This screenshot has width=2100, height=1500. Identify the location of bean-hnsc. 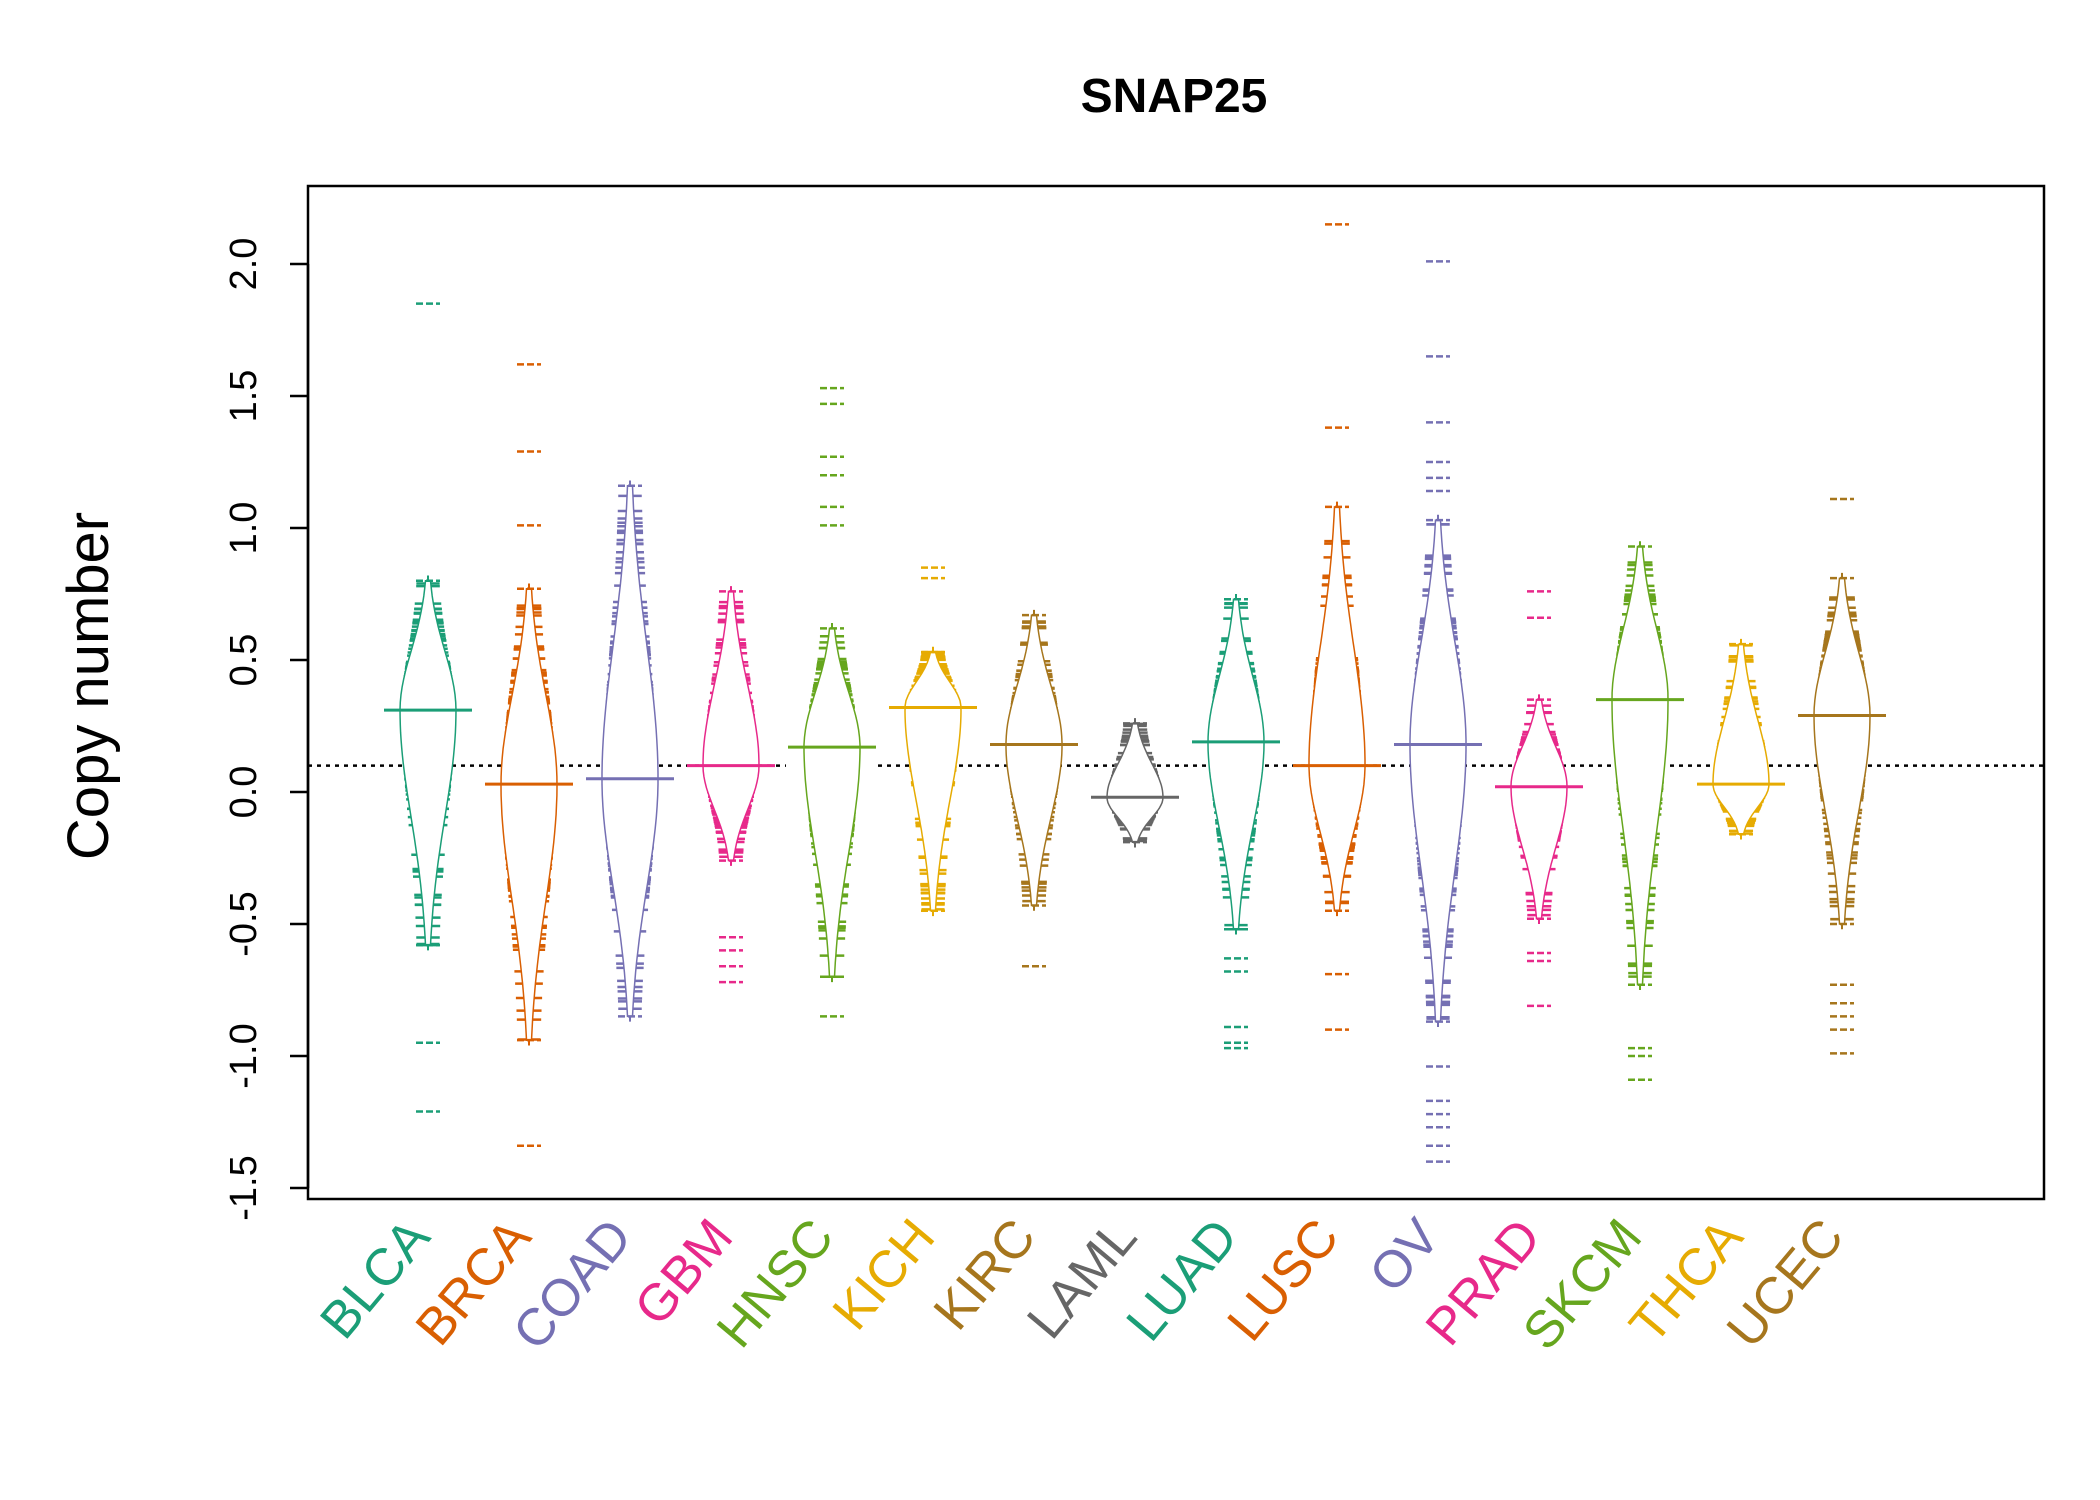
(832, 702).